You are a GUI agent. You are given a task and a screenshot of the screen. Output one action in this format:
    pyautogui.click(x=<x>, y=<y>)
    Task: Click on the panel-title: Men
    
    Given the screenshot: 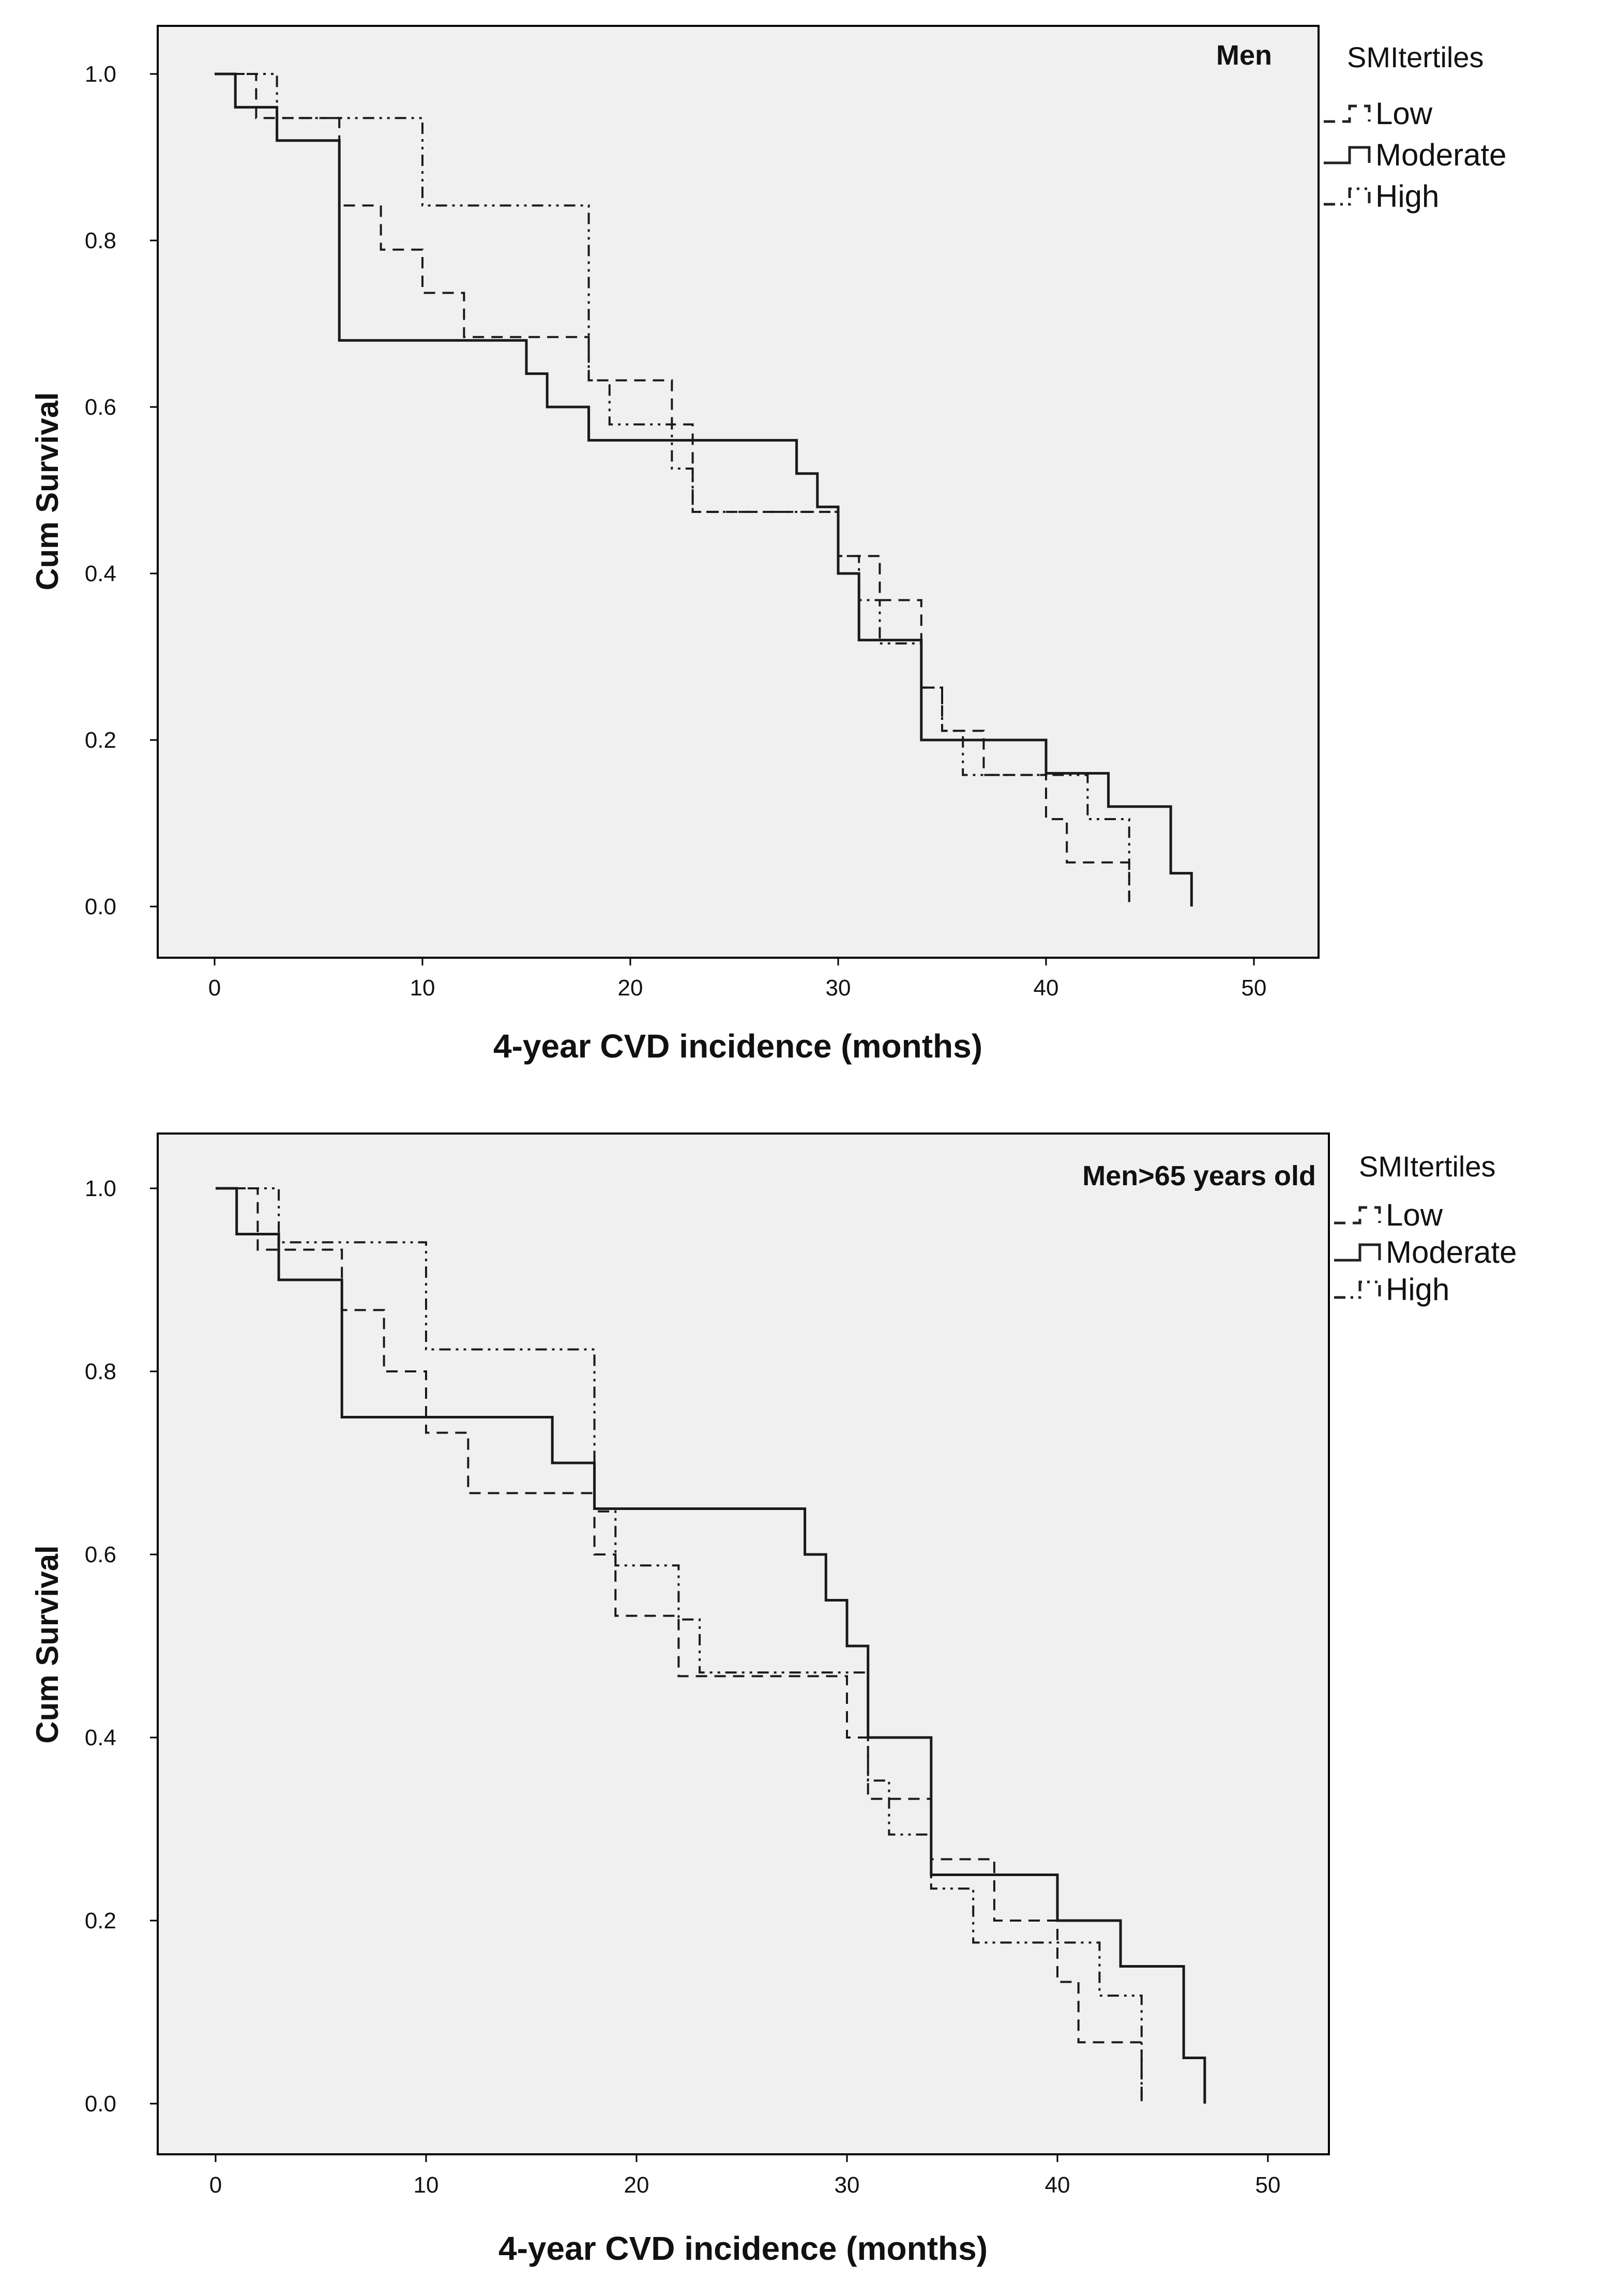 What is the action you would take?
    pyautogui.click(x=1244, y=56)
    